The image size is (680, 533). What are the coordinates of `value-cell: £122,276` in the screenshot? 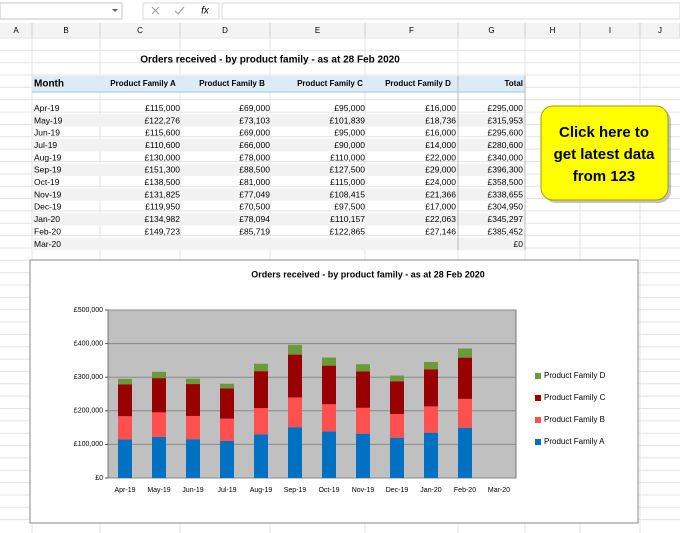 It's located at (163, 120).